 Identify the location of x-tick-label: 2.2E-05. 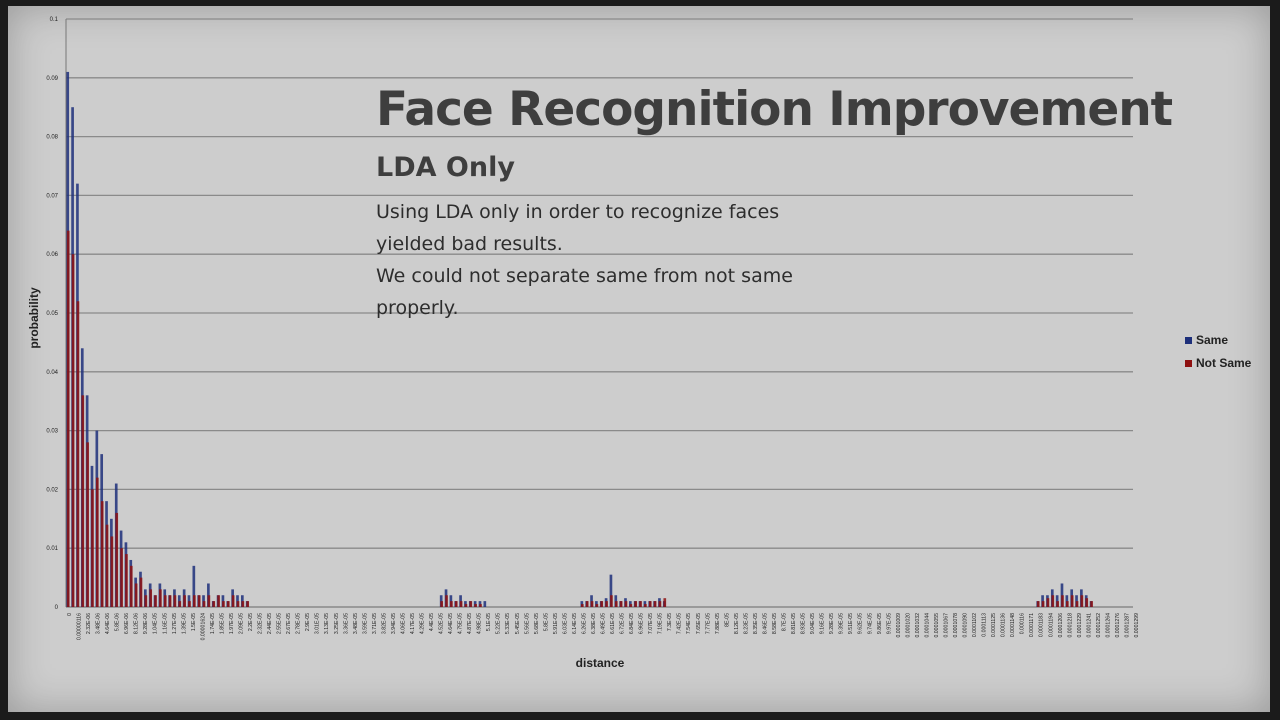
(251, 622).